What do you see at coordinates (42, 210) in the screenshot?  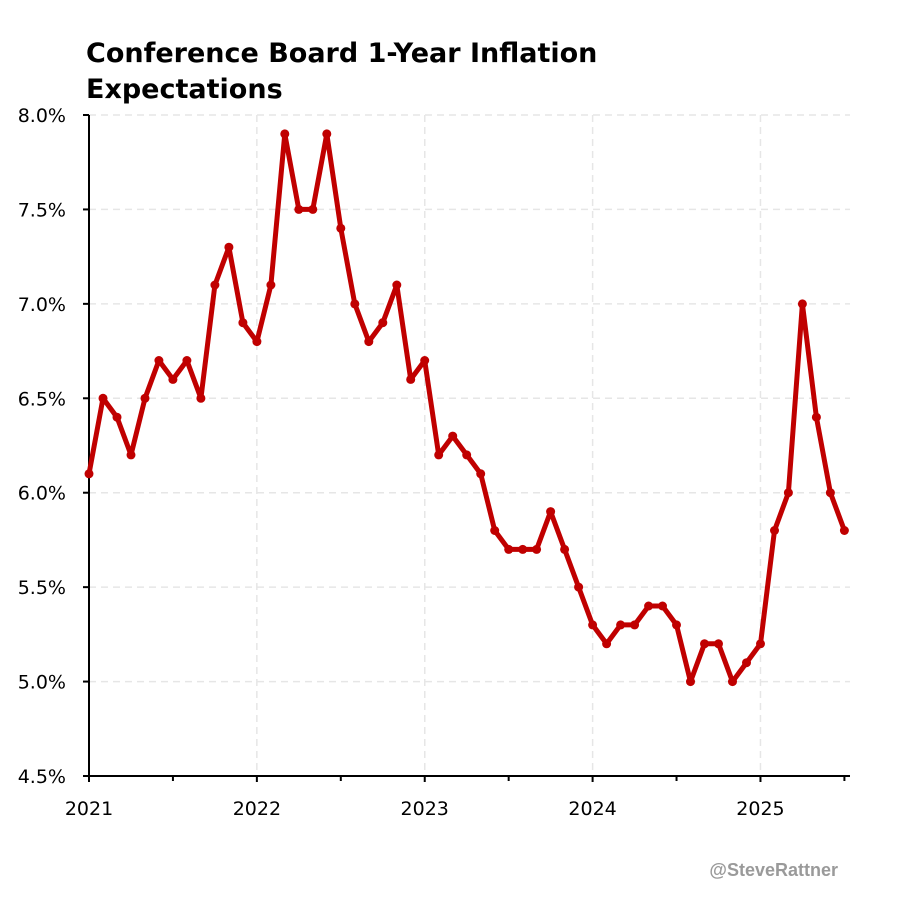 I see `y-tick-label: 7.5%` at bounding box center [42, 210].